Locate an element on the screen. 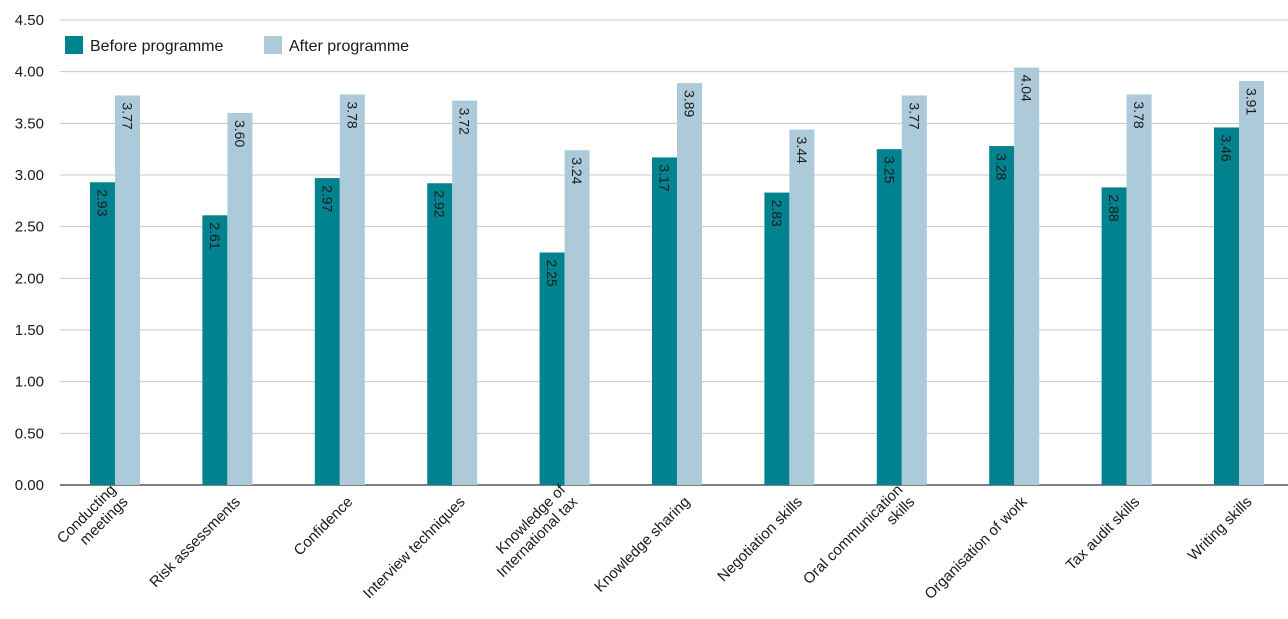 The width and height of the screenshot is (1288, 619). bar-value-label: 3.46 is located at coordinates (1227, 147).